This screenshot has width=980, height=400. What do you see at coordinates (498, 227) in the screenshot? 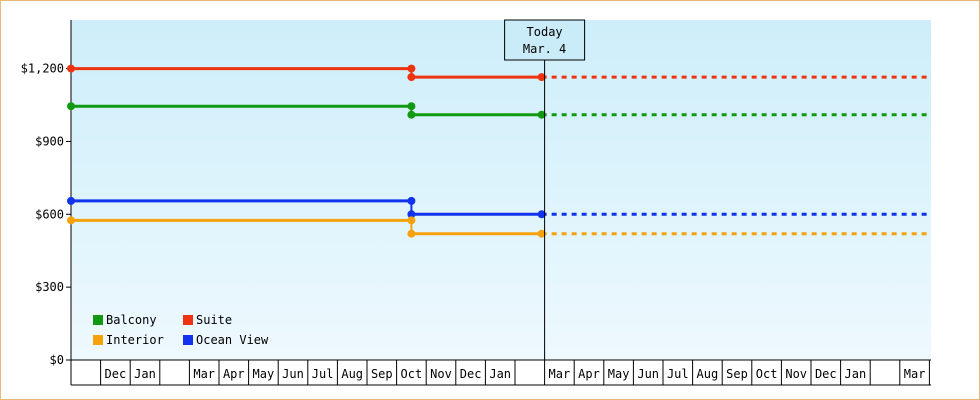
I see `series-interior` at bounding box center [498, 227].